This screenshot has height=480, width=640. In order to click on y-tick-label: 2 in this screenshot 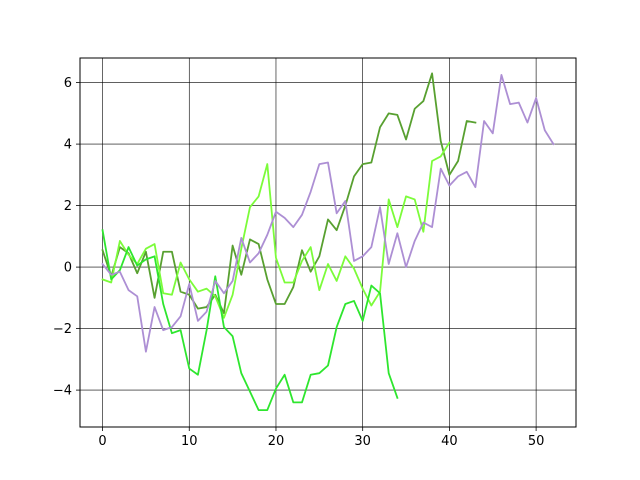, I will do `click(68, 206)`.